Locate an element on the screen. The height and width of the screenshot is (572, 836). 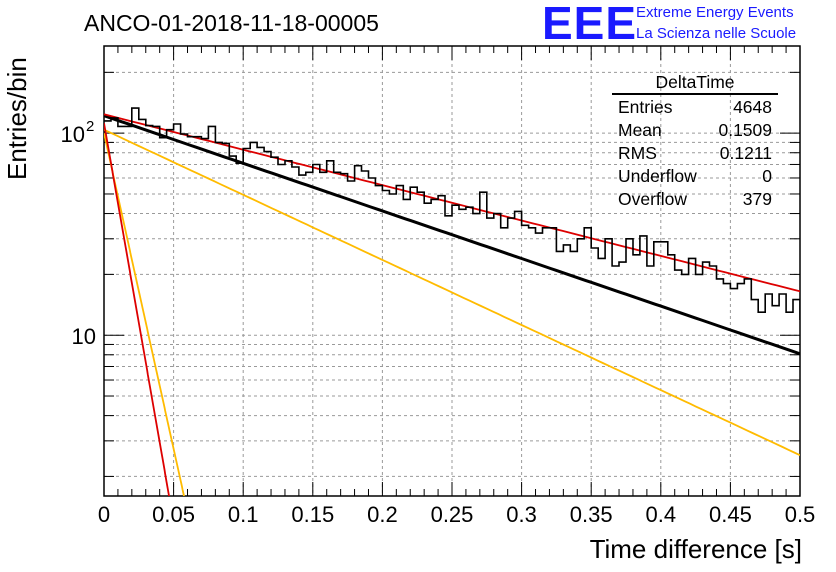
chart-title: ANCO-01-2018-11-18-00005 is located at coordinates (231, 23).